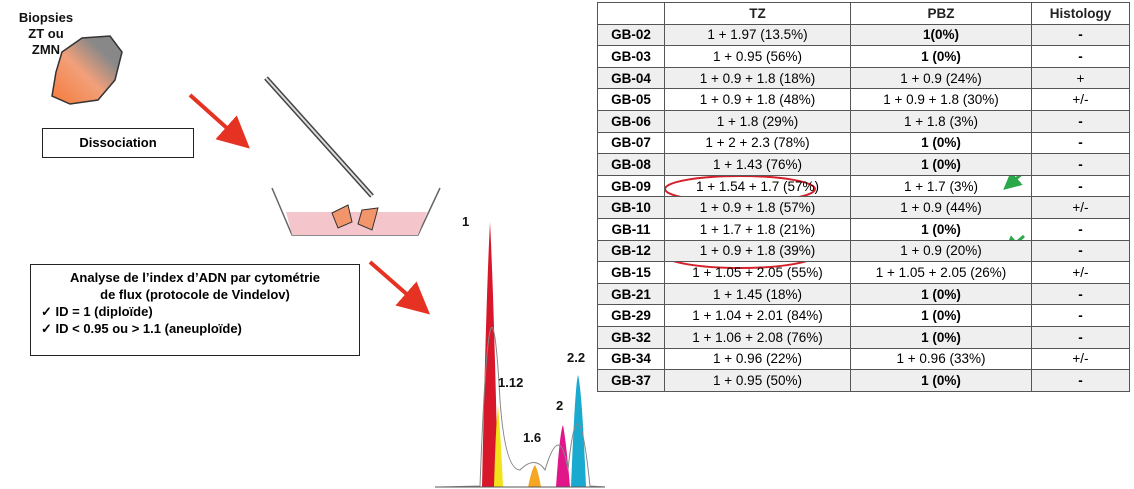 Image resolution: width=1134 pixels, height=489 pixels. I want to click on table-cell: 1 + 1.04 + 2.01 (84%), so click(757, 315).